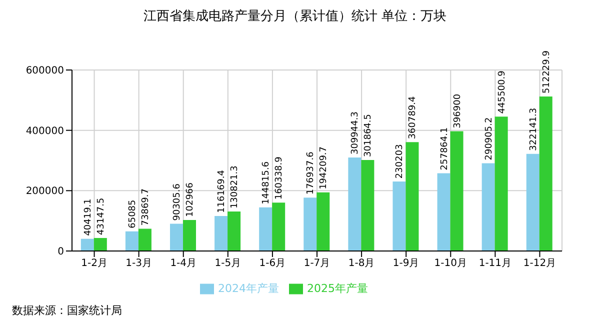 The width and height of the screenshot is (590, 330). What do you see at coordinates (502, 92) in the screenshot?
I see `data-label: 445500.9` at bounding box center [502, 92].